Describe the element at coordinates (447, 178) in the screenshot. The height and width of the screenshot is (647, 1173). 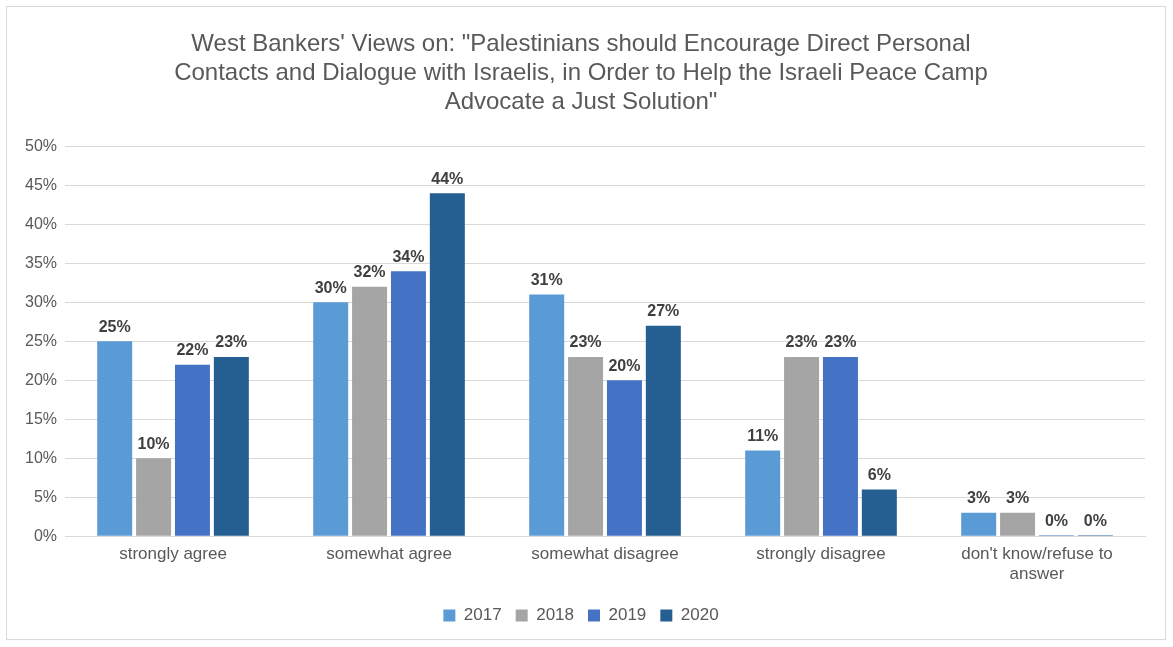
I see `data-label: 44%` at that location.